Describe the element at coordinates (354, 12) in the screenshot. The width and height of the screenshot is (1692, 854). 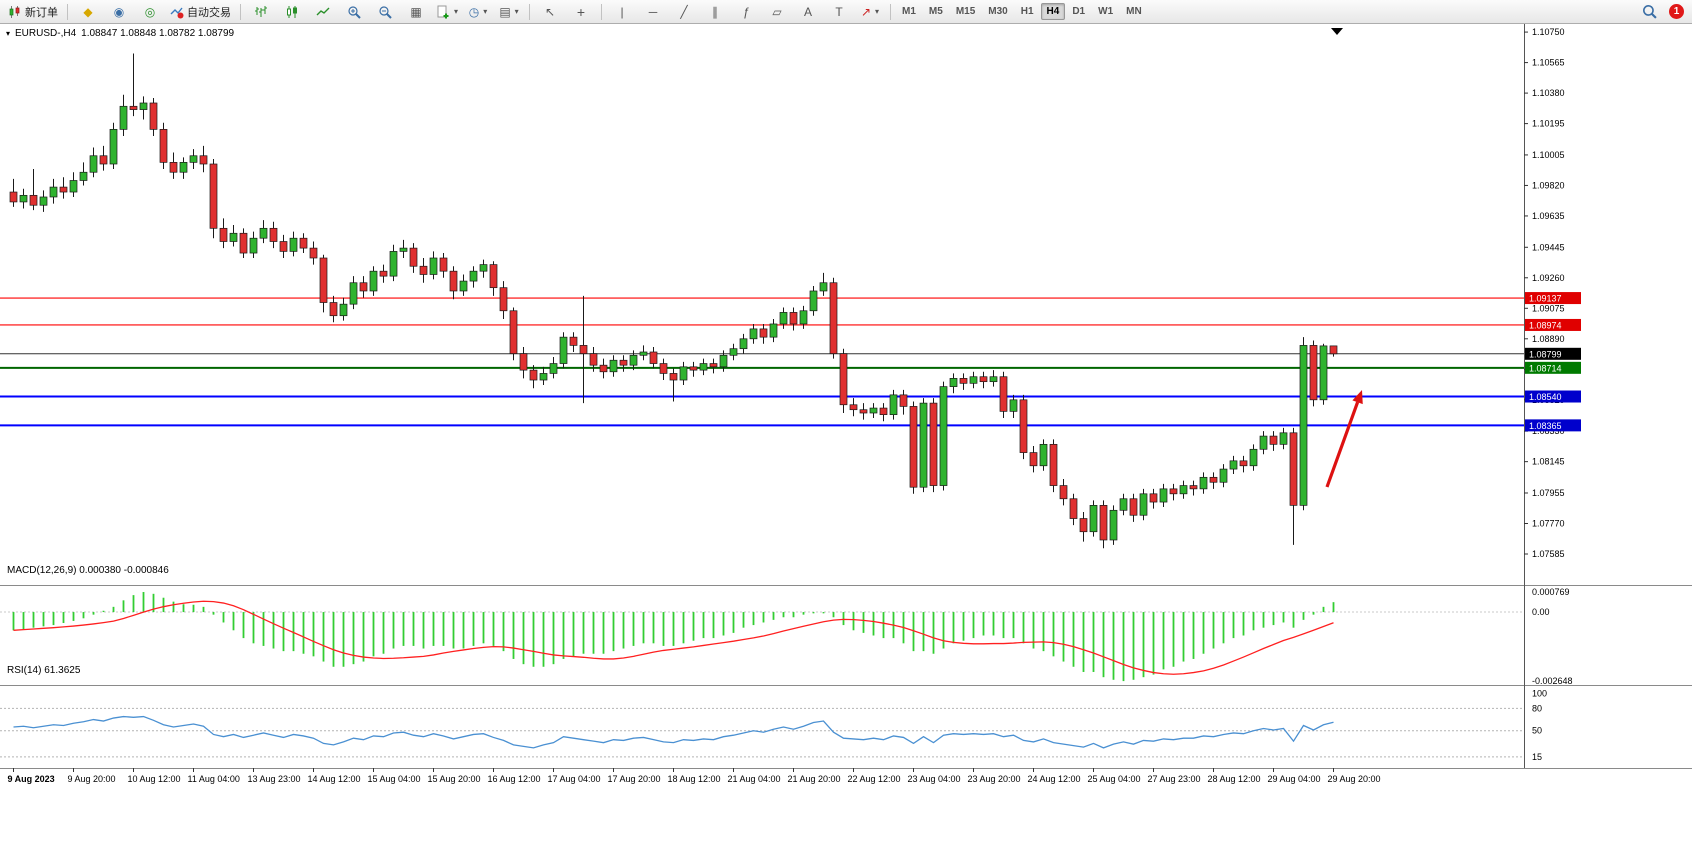
I see `zoom-in-button` at that location.